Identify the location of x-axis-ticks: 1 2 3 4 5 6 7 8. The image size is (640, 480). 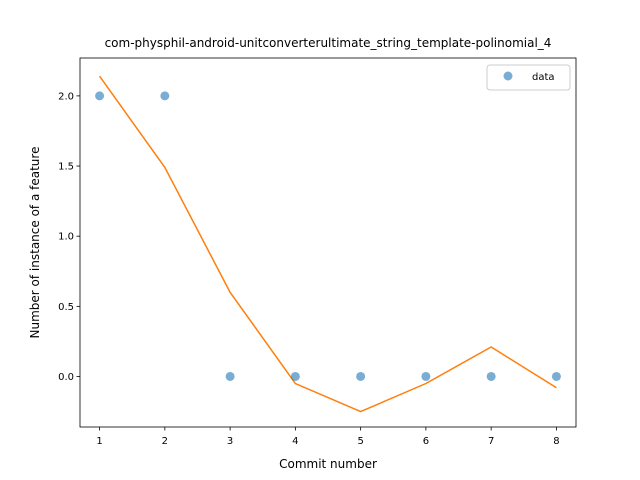
(328, 437).